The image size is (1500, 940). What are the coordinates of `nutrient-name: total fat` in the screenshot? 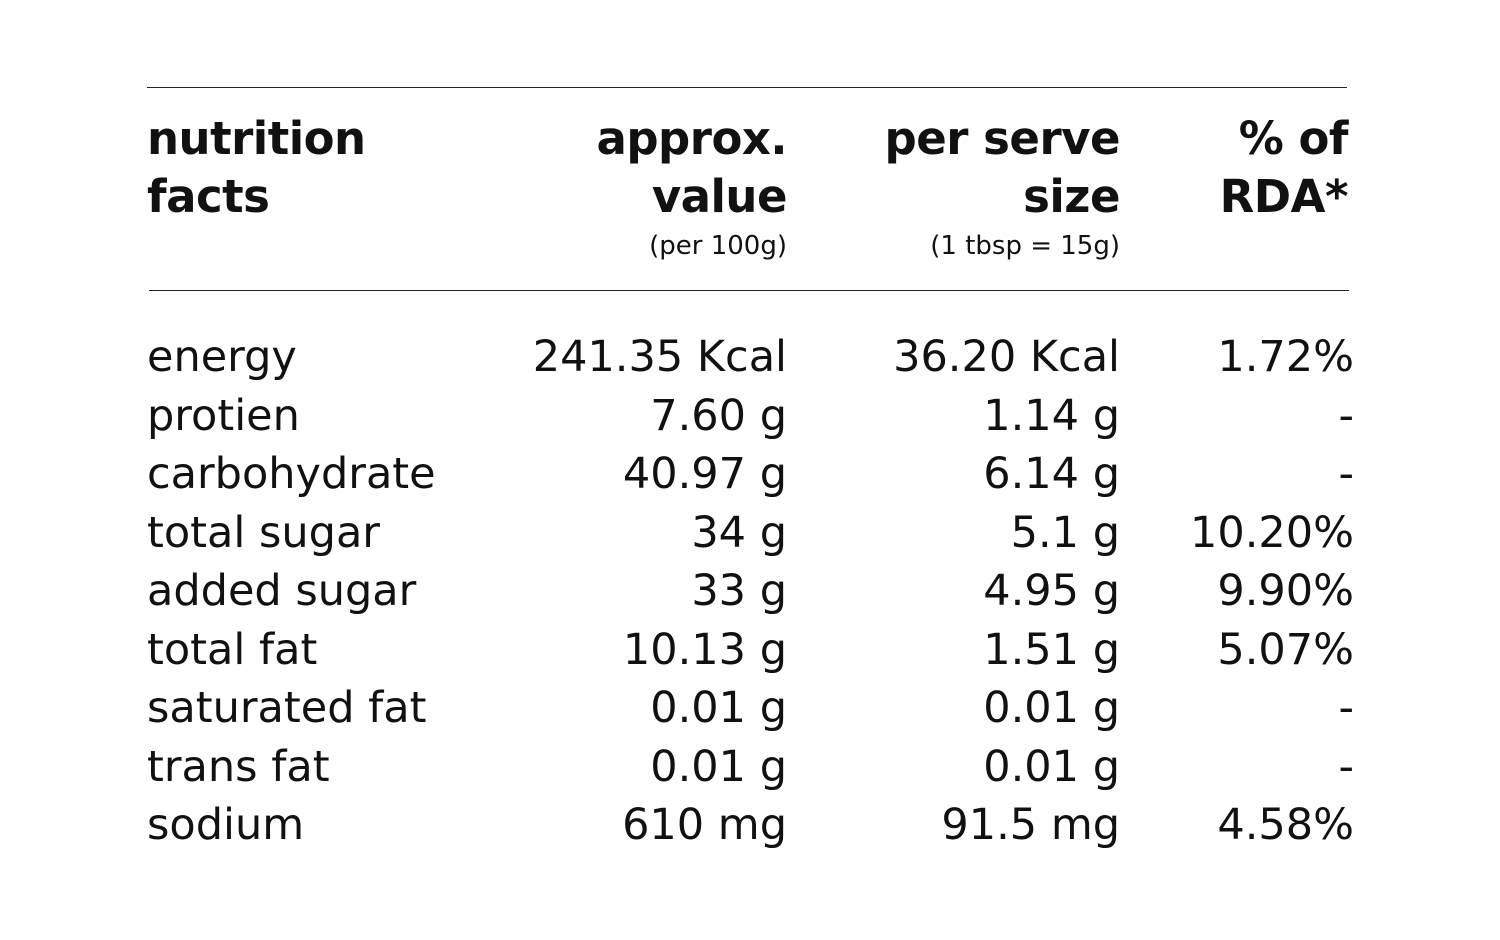 It's located at (232, 649).